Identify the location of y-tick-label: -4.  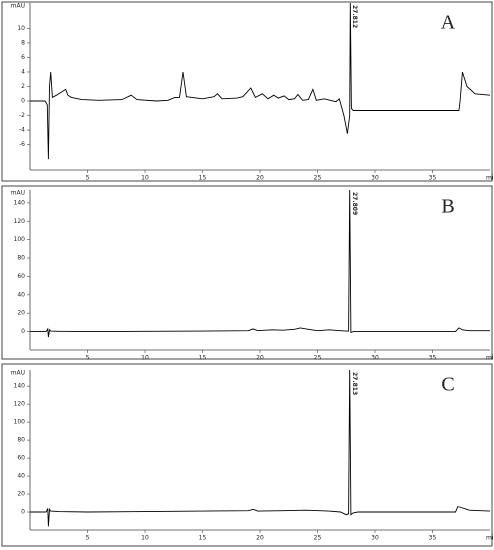
(22, 130).